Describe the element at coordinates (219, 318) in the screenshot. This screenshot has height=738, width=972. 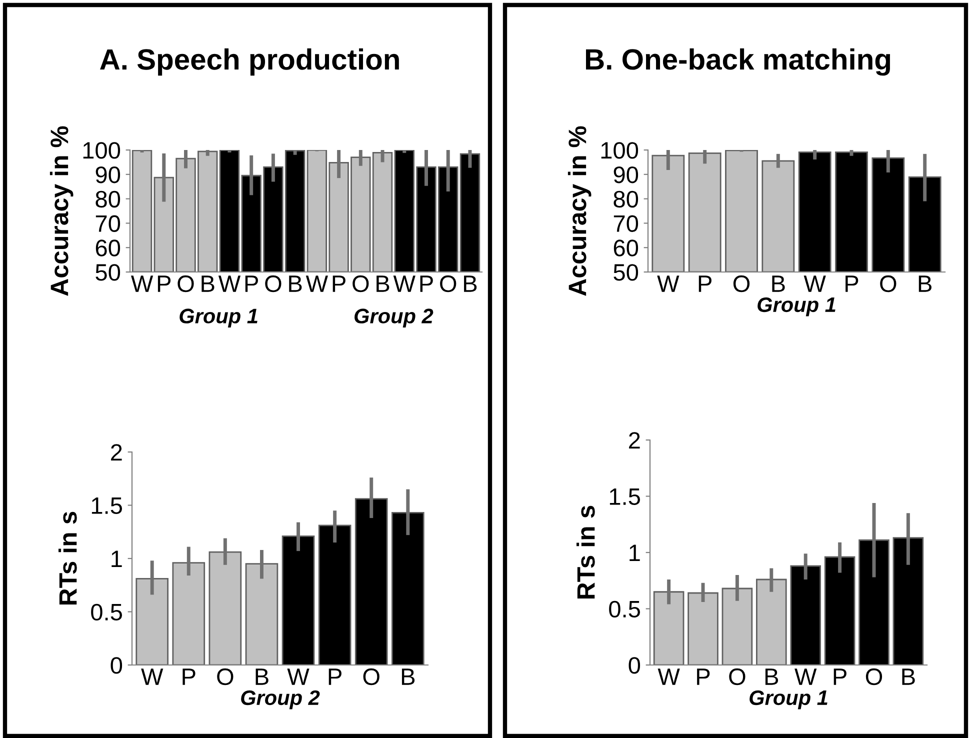
I see `text: Group 1` at that location.